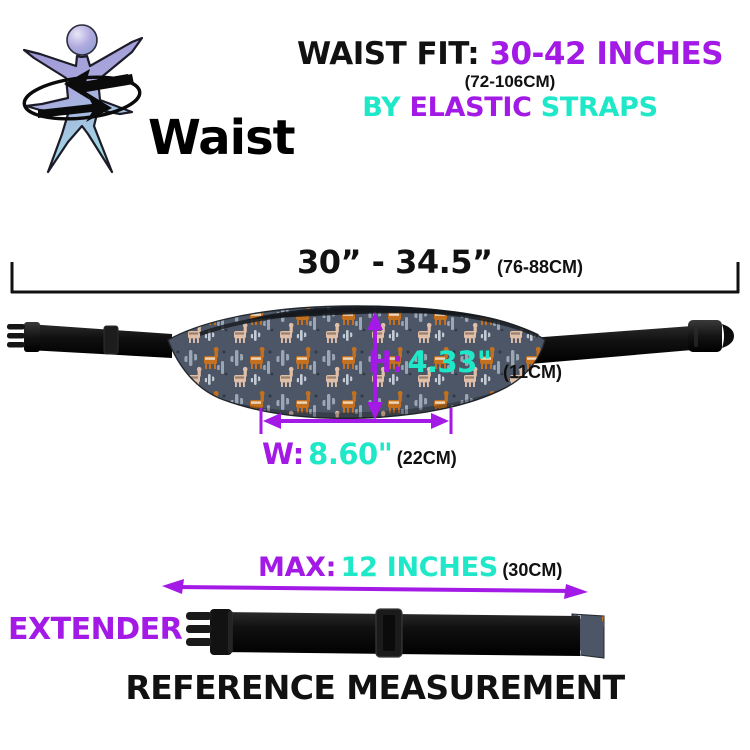 The image size is (750, 750). What do you see at coordinates (381, 107) in the screenshot?
I see `by-word: BY` at bounding box center [381, 107].